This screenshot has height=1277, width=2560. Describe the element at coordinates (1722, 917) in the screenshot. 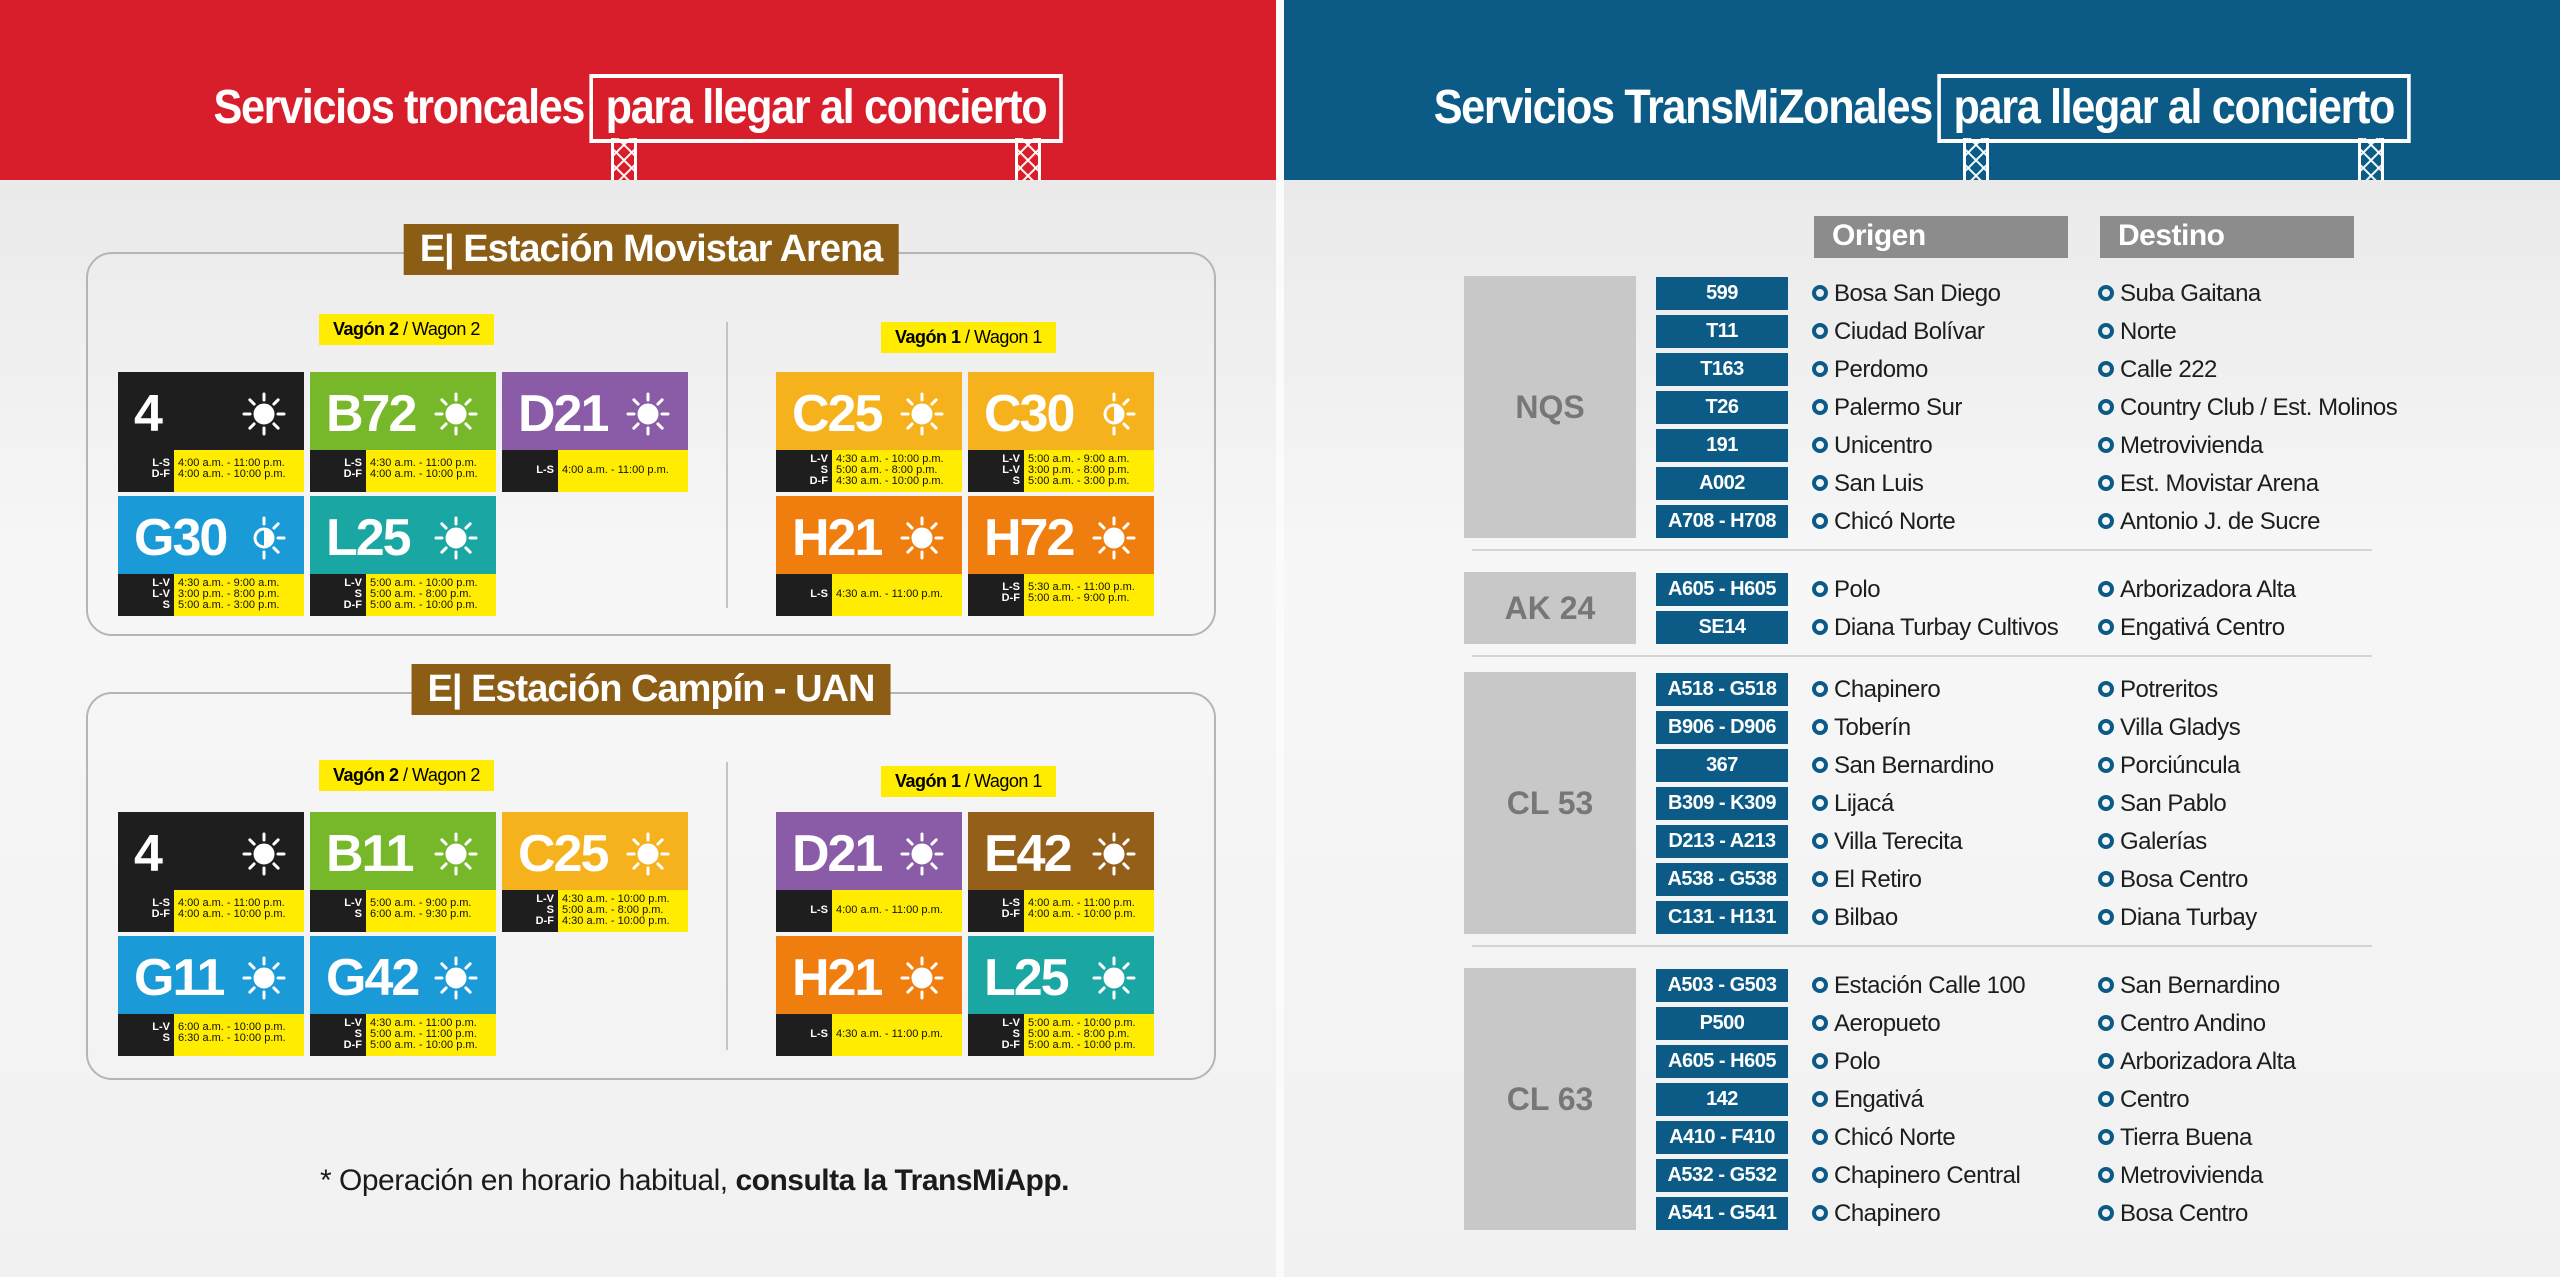

I see `route-code: C131 - H131` at that location.